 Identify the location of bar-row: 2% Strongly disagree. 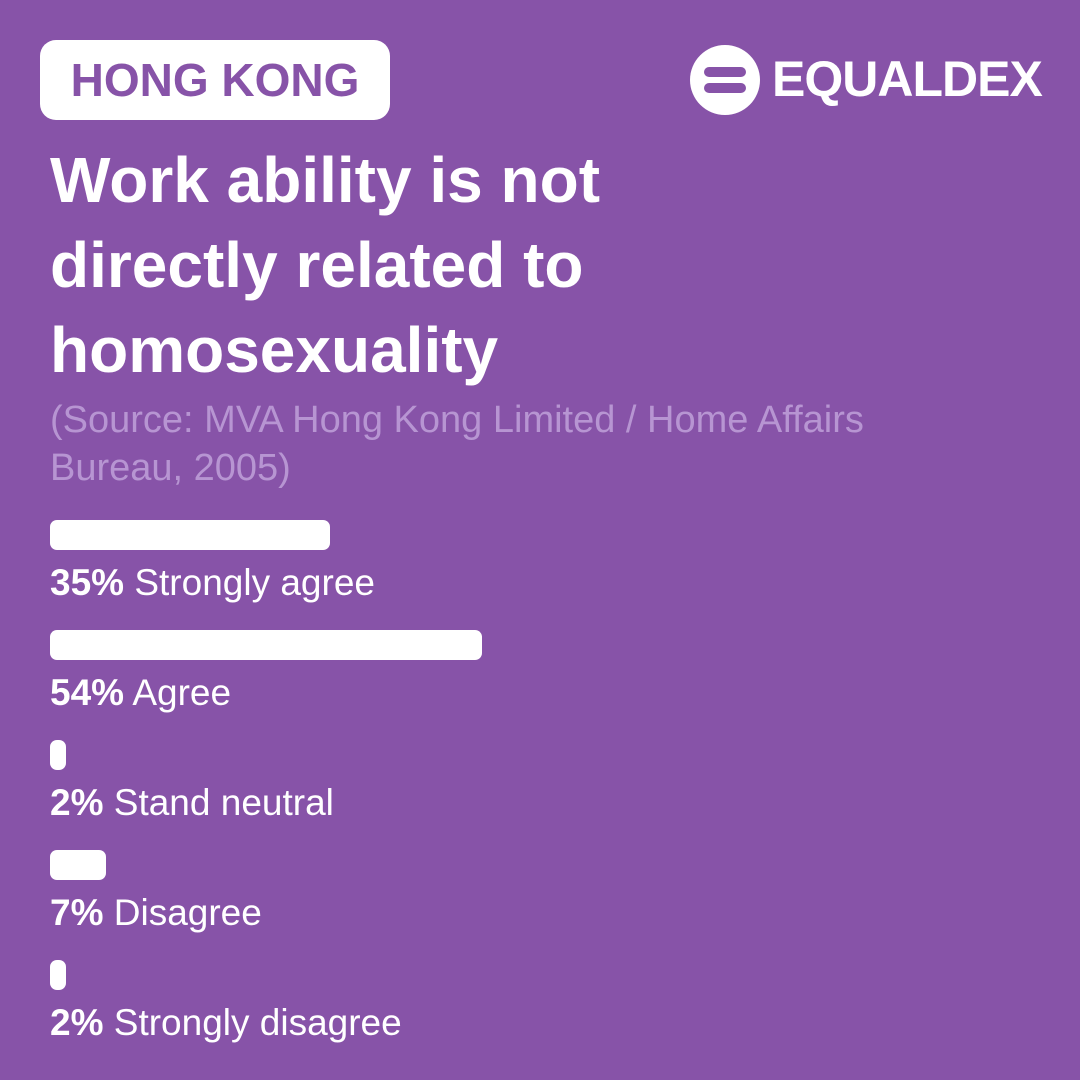
(266, 1015).